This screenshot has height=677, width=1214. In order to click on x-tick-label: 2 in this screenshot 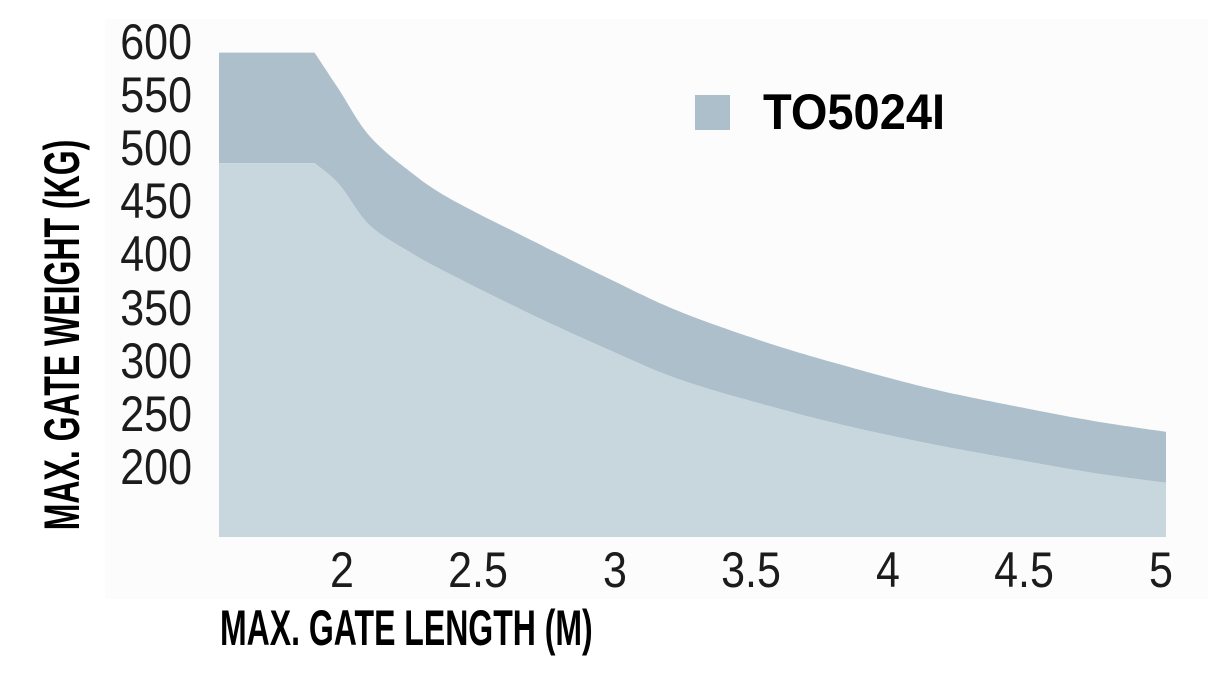, I will do `click(341, 570)`.